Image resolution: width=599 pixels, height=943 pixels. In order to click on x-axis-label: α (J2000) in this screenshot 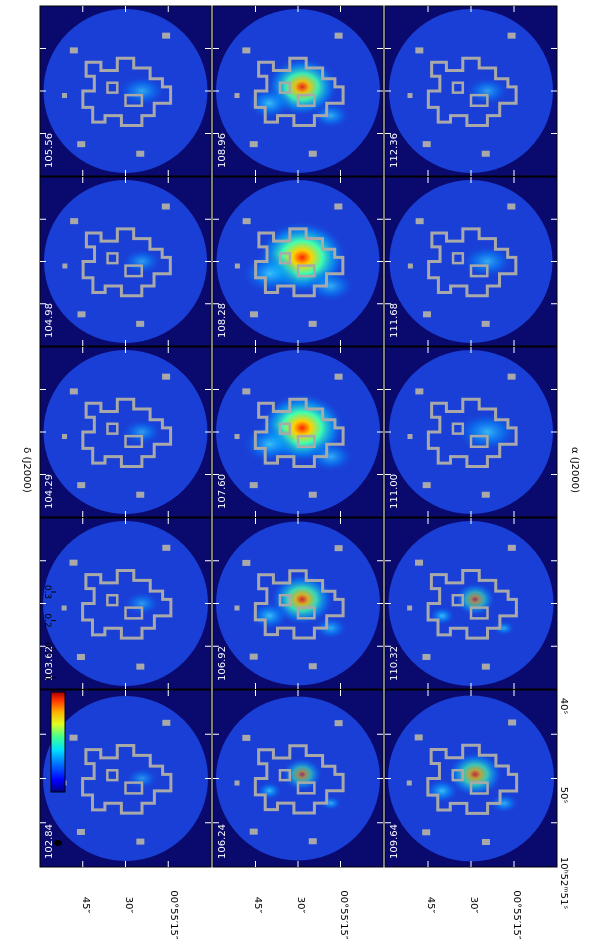, I will do `click(574, 470)`.